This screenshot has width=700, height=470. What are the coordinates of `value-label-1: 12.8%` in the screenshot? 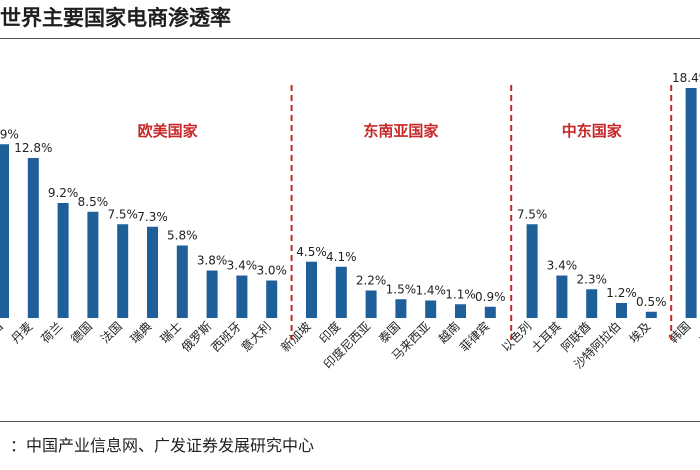 It's located at (33, 148).